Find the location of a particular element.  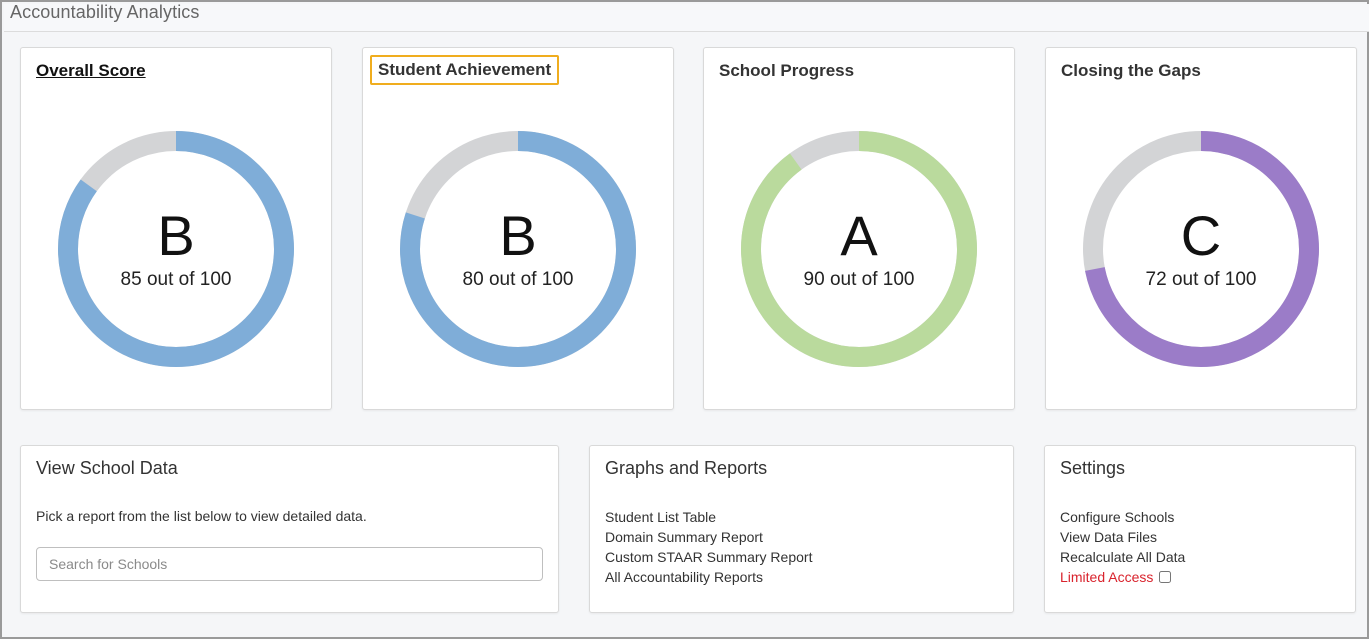

overall-score-value: 85 out of 100 is located at coordinates (176, 279).